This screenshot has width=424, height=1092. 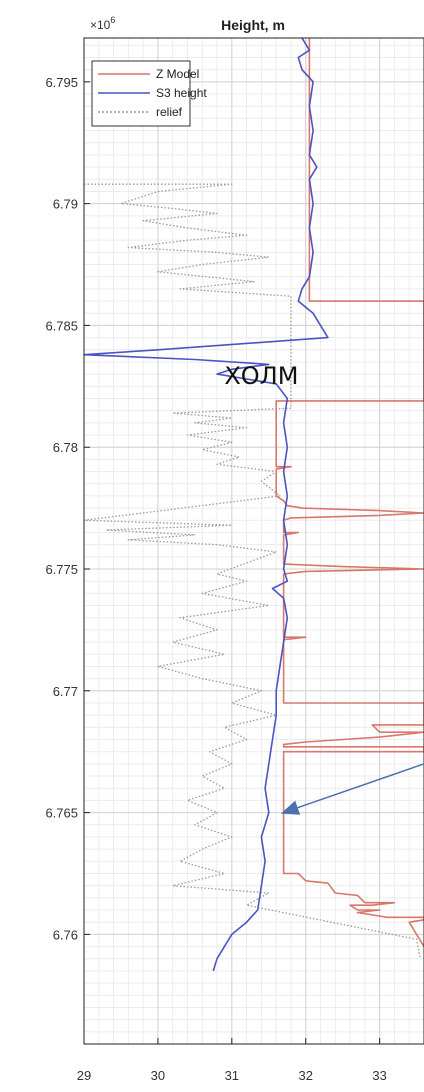 I want to click on x-tick-label: 29, so click(x=84, y=1075).